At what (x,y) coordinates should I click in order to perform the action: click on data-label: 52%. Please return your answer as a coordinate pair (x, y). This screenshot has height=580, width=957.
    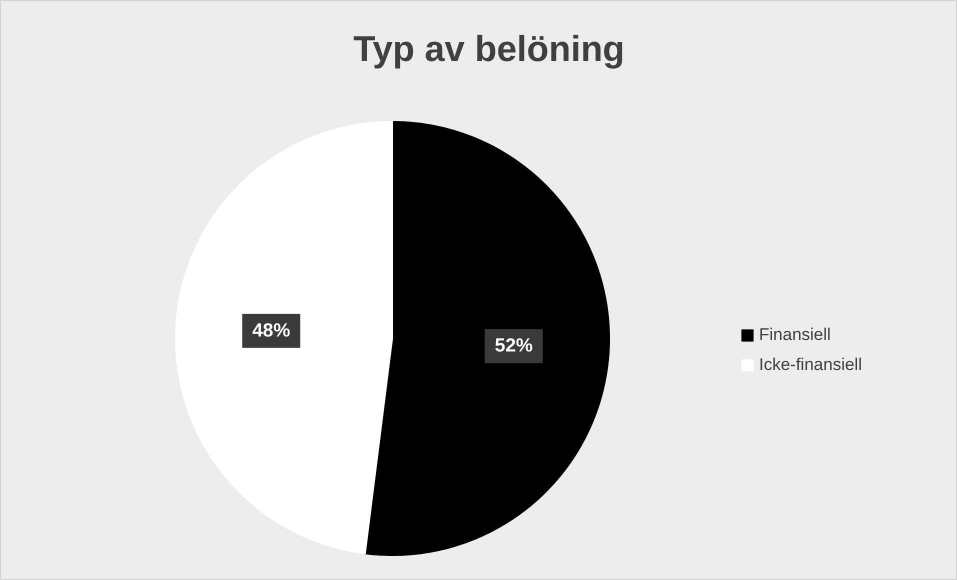
    Looking at the image, I should click on (513, 346).